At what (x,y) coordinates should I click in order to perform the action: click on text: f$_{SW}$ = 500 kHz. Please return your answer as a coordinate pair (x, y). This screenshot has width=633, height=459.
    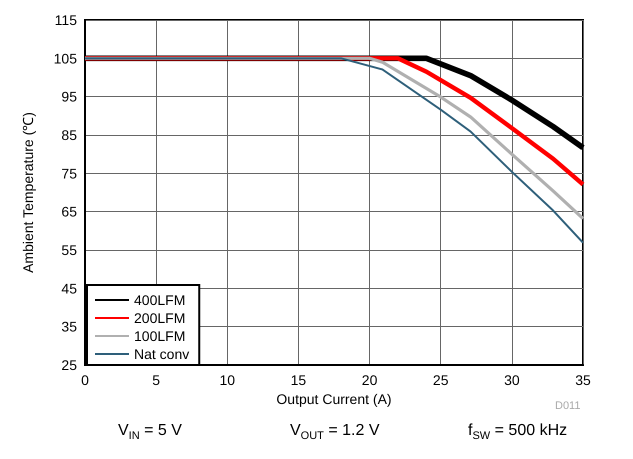
    Looking at the image, I should click on (518, 432).